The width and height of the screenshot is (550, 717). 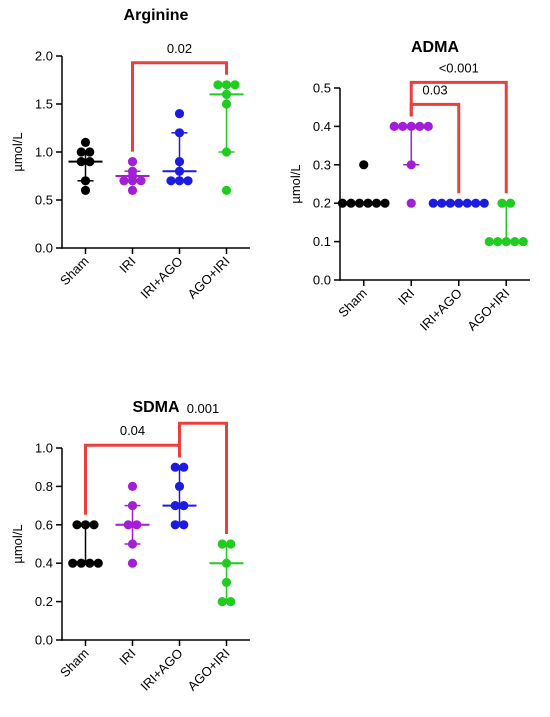 What do you see at coordinates (179, 48) in the screenshot?
I see `significance-label: 0.02` at bounding box center [179, 48].